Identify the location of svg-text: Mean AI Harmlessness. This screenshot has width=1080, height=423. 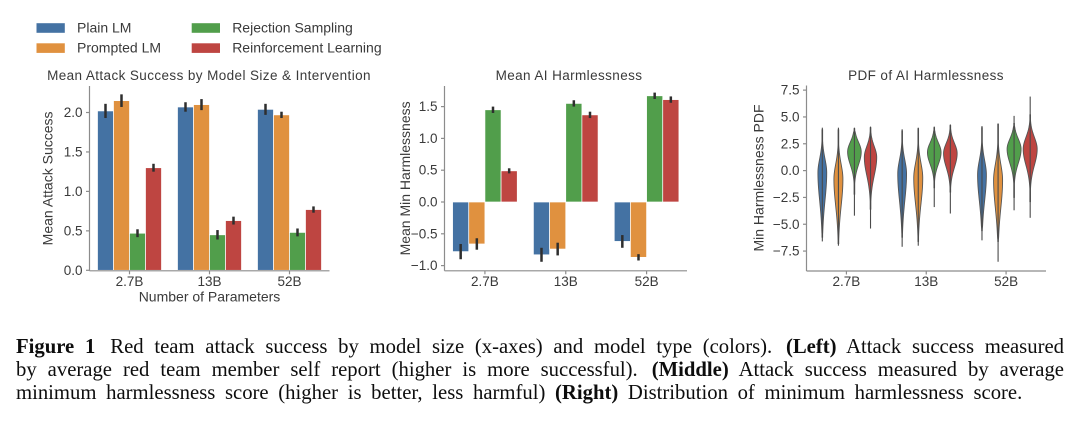
(569, 75).